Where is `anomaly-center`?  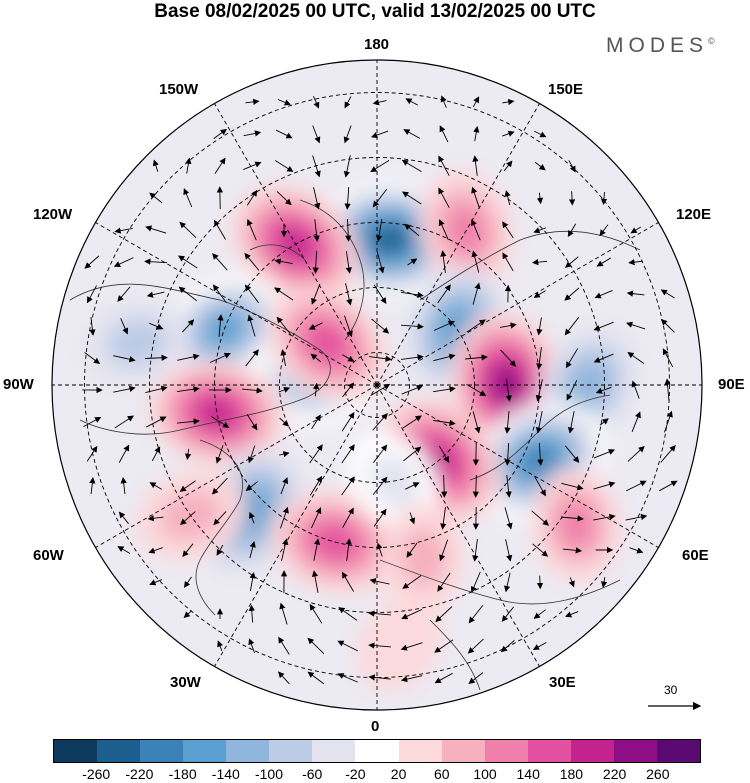 anomaly-center is located at coordinates (399, 644).